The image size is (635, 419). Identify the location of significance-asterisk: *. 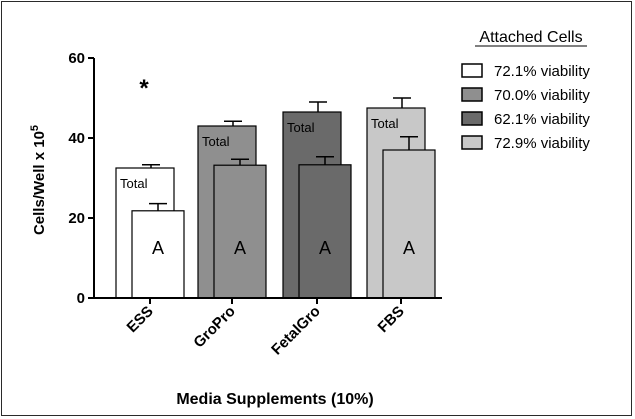
(144, 88).